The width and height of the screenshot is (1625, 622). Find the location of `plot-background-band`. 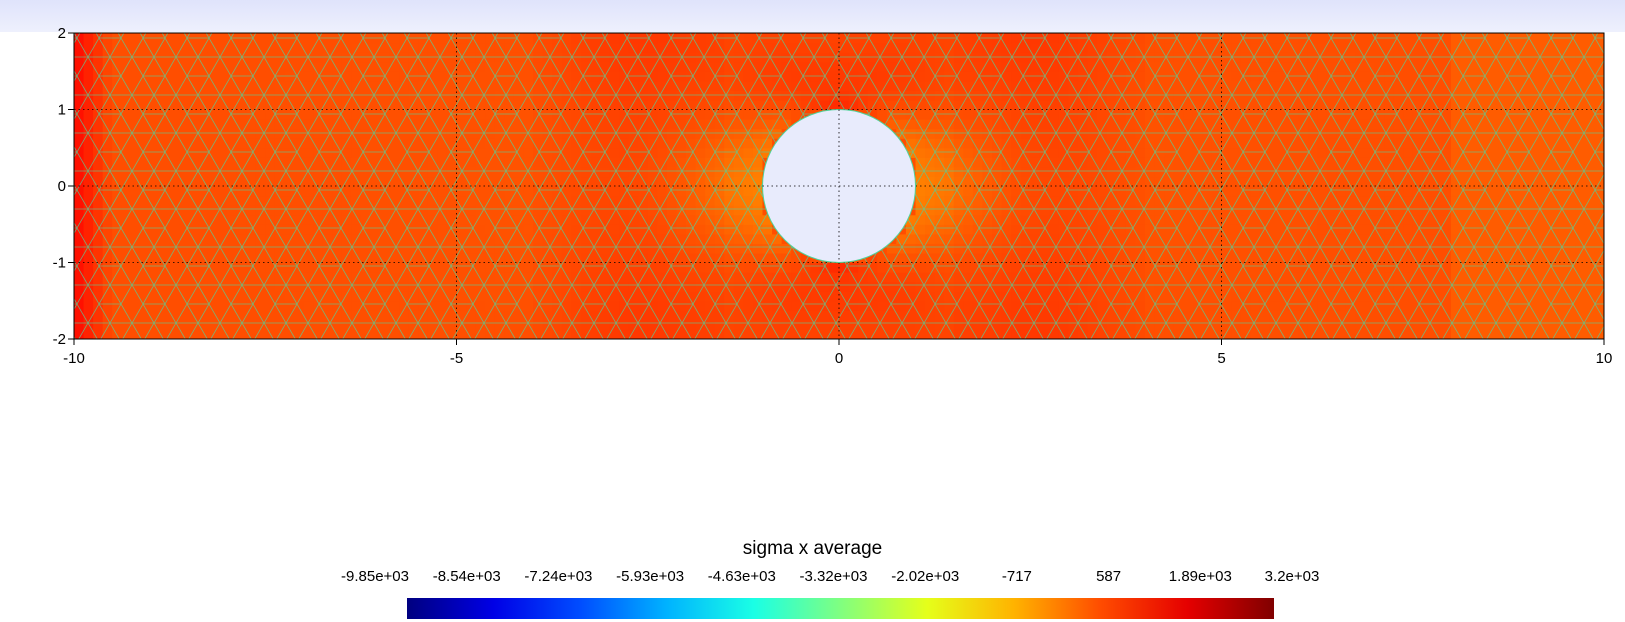

plot-background-band is located at coordinates (812, 16).